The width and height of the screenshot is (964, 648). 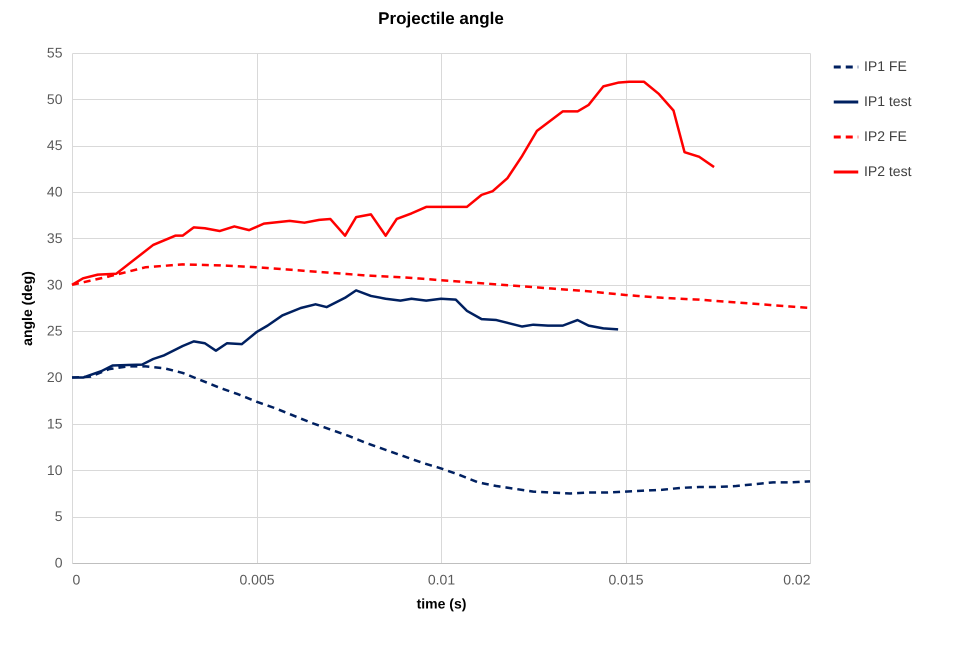 I want to click on y-tick-label: 50, so click(x=54, y=98).